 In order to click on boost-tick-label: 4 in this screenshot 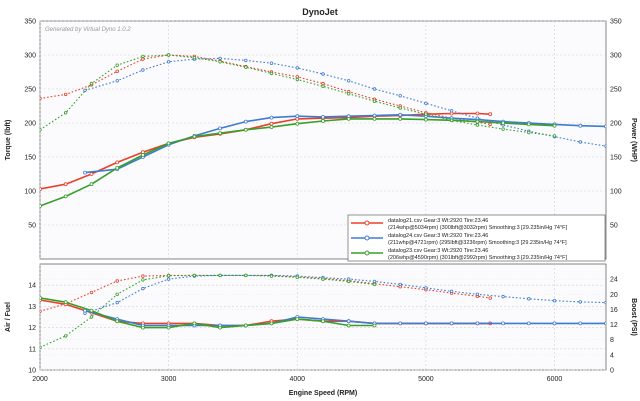, I will do `click(612, 355)`.